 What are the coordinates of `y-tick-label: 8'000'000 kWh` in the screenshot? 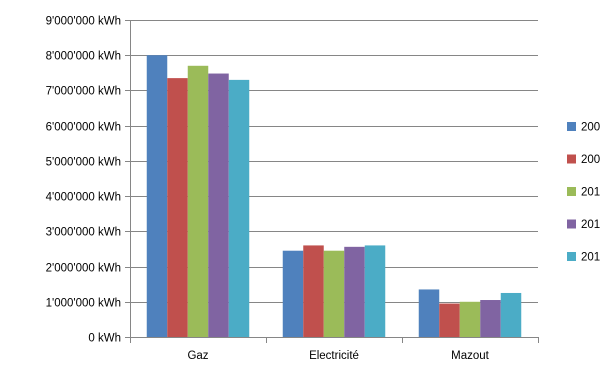 It's located at (83, 57).